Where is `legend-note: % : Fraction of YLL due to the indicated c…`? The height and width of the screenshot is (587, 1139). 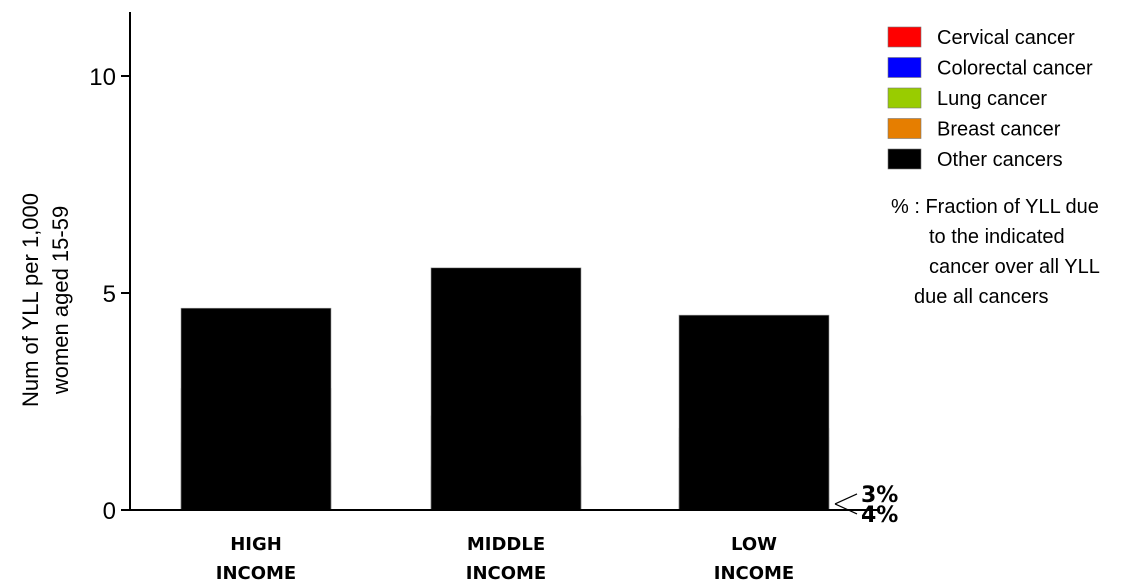 legend-note: % : Fraction of YLL due to the indicated c… is located at coordinates (995, 252).